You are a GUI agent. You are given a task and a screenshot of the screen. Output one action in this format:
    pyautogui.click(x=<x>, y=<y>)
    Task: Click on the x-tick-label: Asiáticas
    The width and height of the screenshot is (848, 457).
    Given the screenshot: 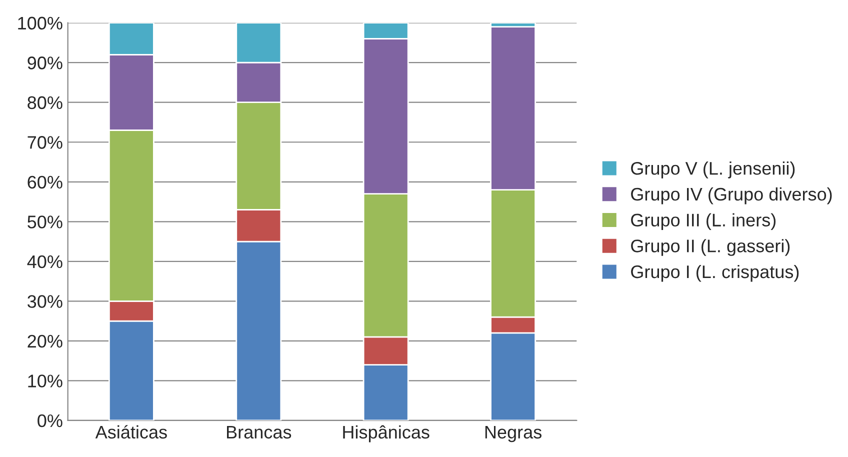 What is the action you would take?
    pyautogui.click(x=131, y=432)
    